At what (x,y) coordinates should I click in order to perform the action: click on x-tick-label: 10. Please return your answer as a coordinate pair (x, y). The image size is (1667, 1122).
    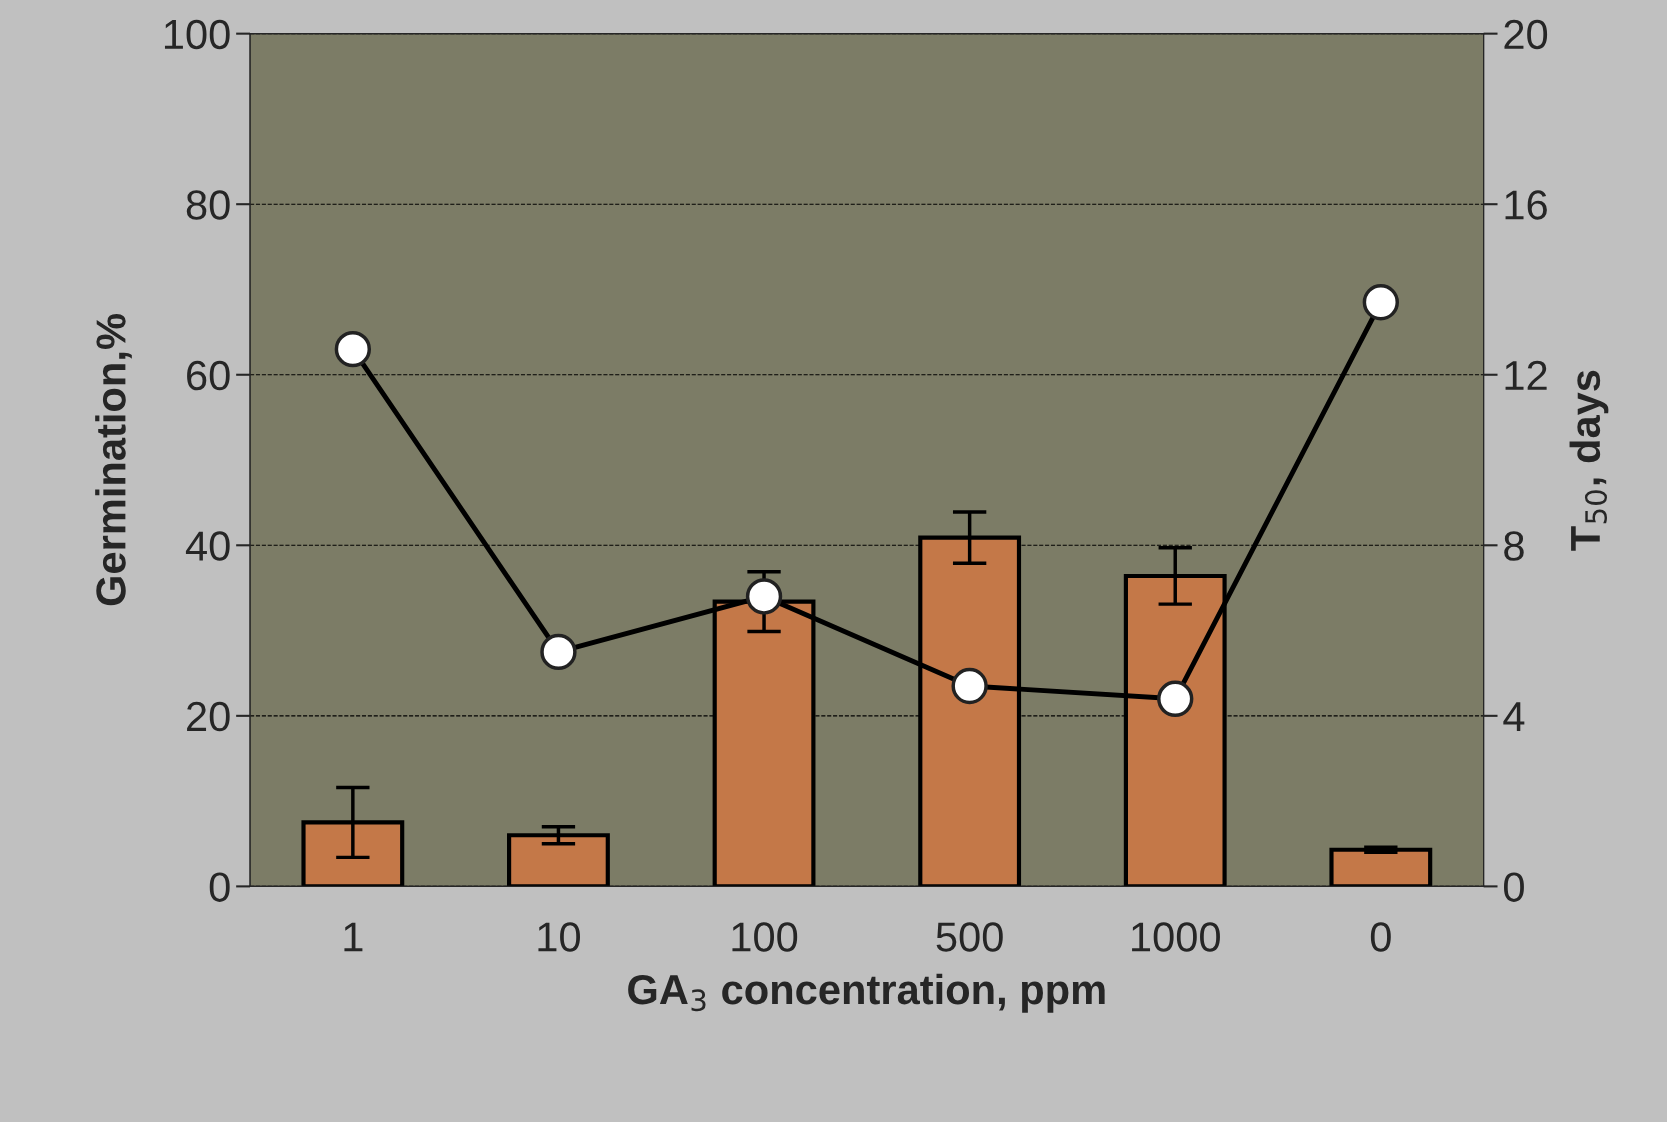
    Looking at the image, I should click on (559, 937).